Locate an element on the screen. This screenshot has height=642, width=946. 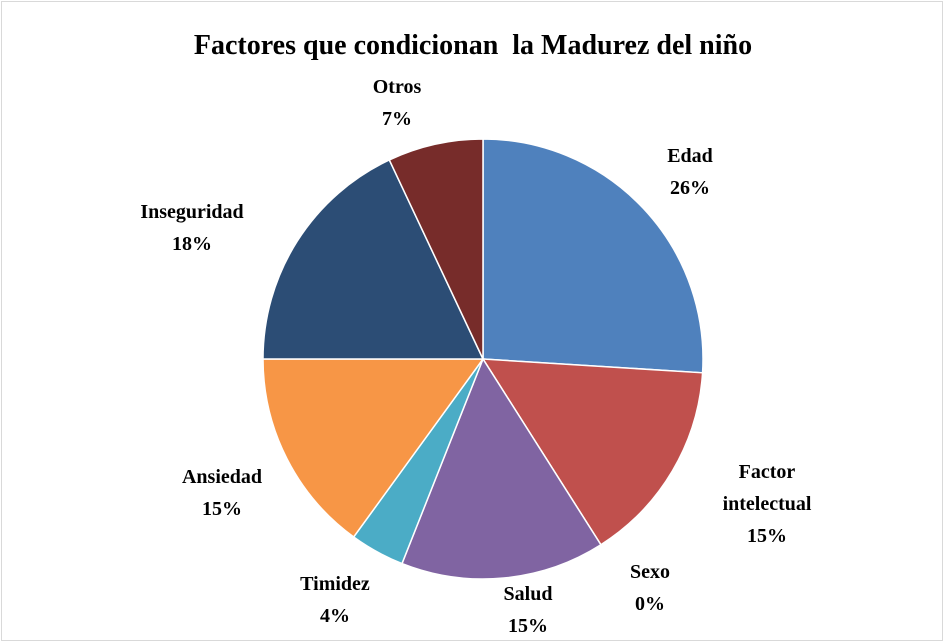
category-label: Sexo is located at coordinates (650, 572).